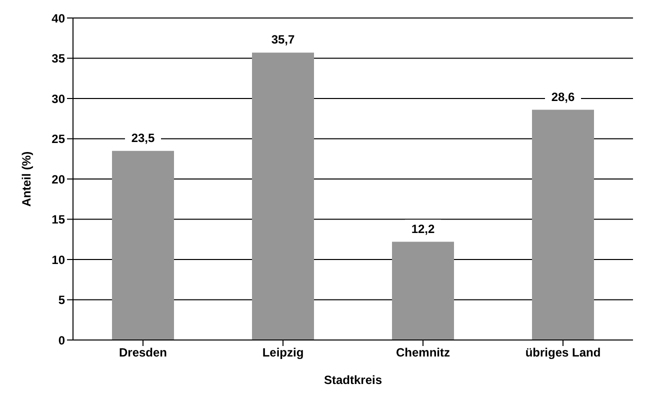 This screenshot has height=400, width=645. What do you see at coordinates (143, 137) in the screenshot?
I see `data-label: 23,5` at bounding box center [143, 137].